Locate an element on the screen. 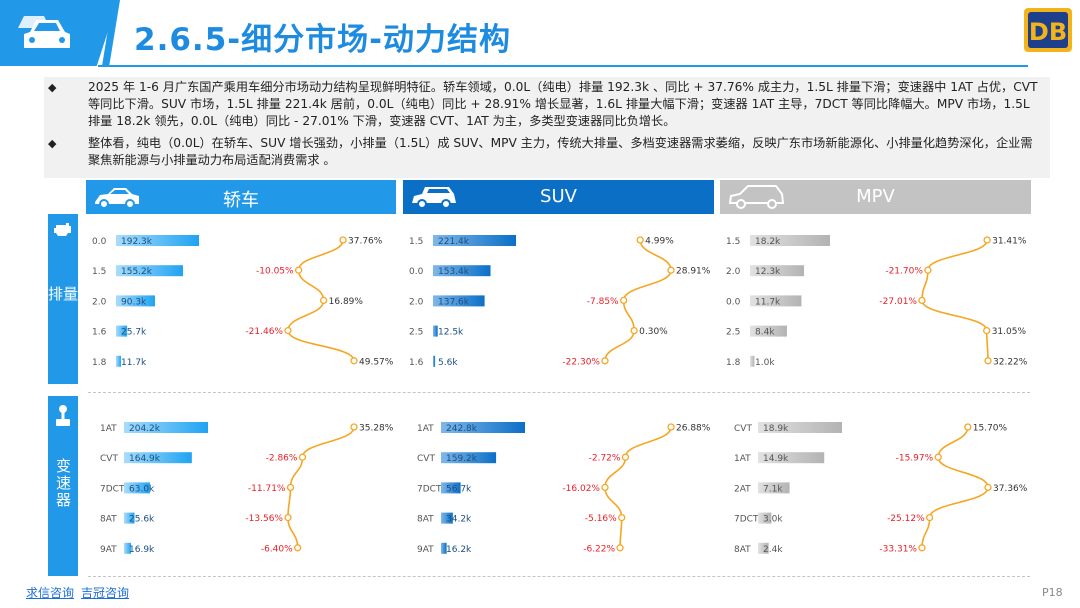 The image size is (1080, 608). yoy-label: -27.01% is located at coordinates (898, 302).